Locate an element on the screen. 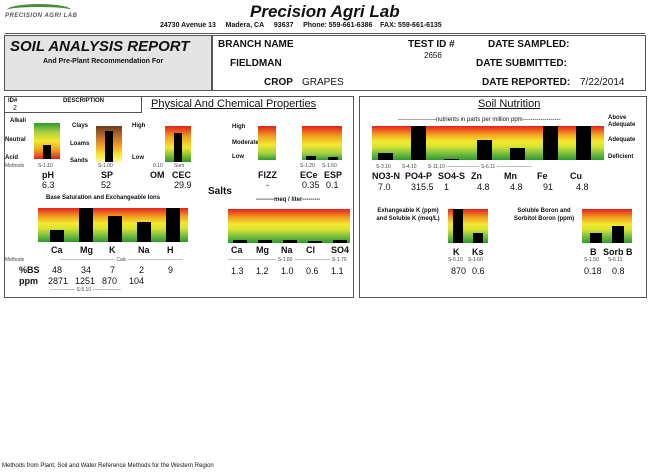  salt-ion-dash-1: ----------------------------- is located at coordinates (252, 260).